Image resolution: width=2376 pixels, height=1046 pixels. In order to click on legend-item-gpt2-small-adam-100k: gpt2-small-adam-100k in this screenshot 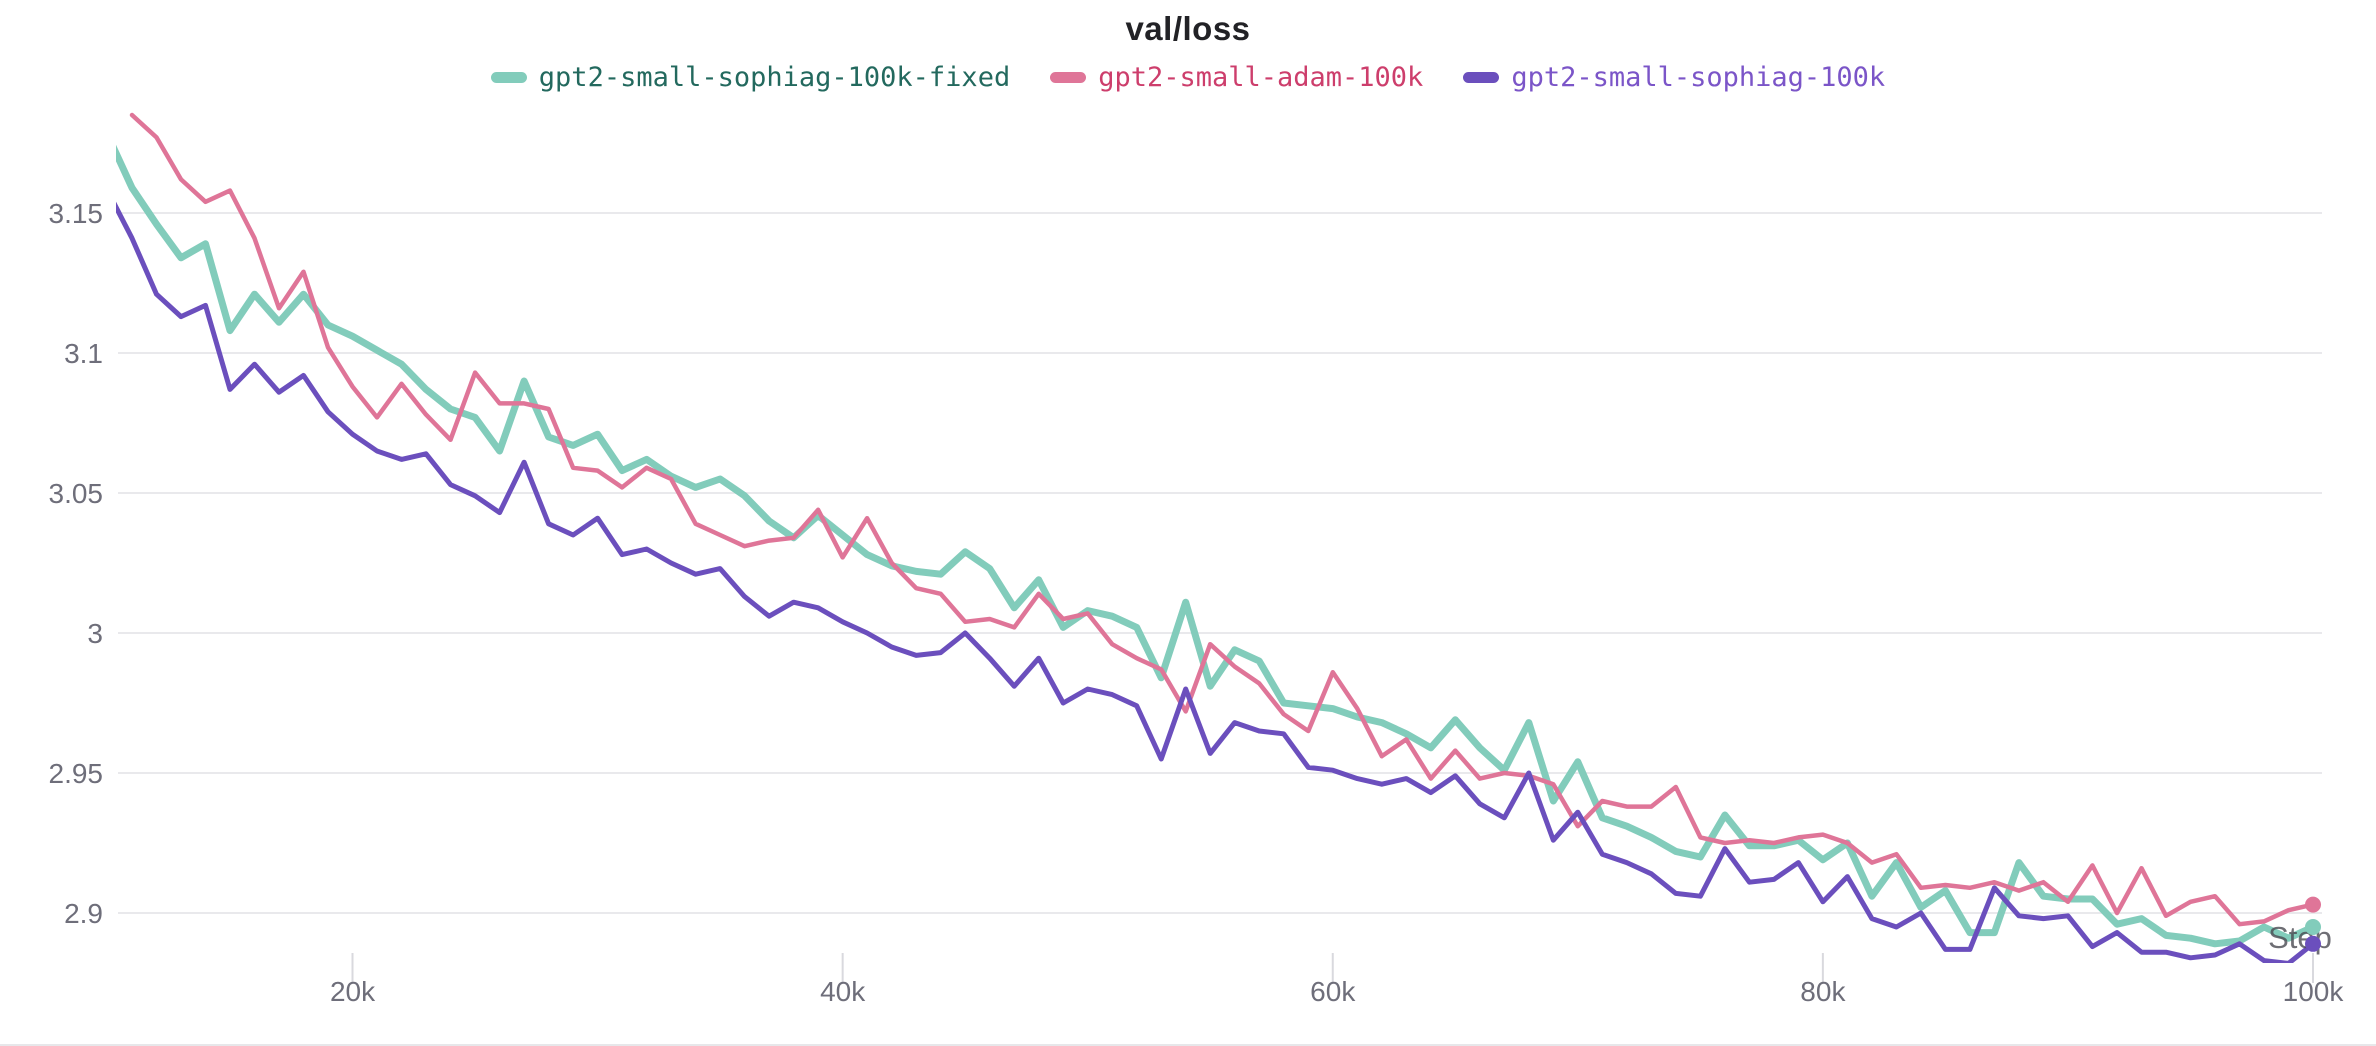, I will do `click(1236, 77)`.